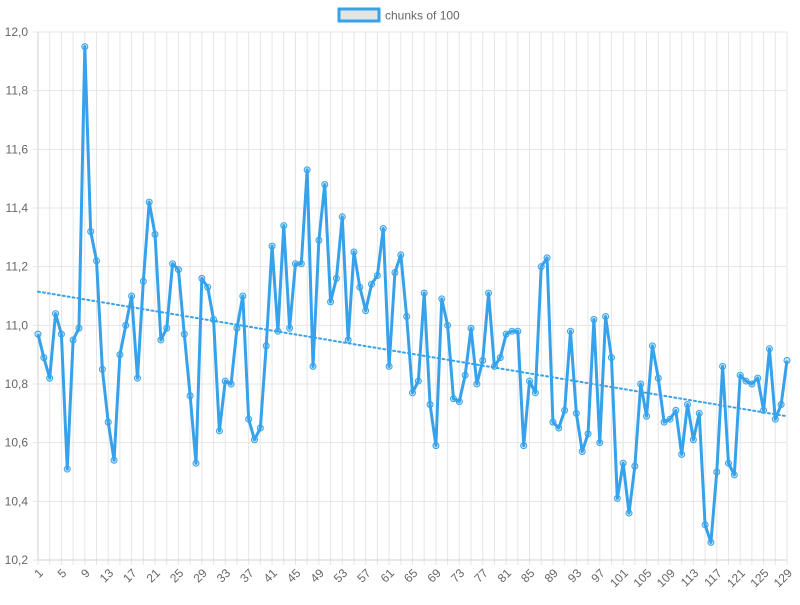 This screenshot has width=800, height=605. I want to click on legend-label: chunks of 100, so click(422, 16).